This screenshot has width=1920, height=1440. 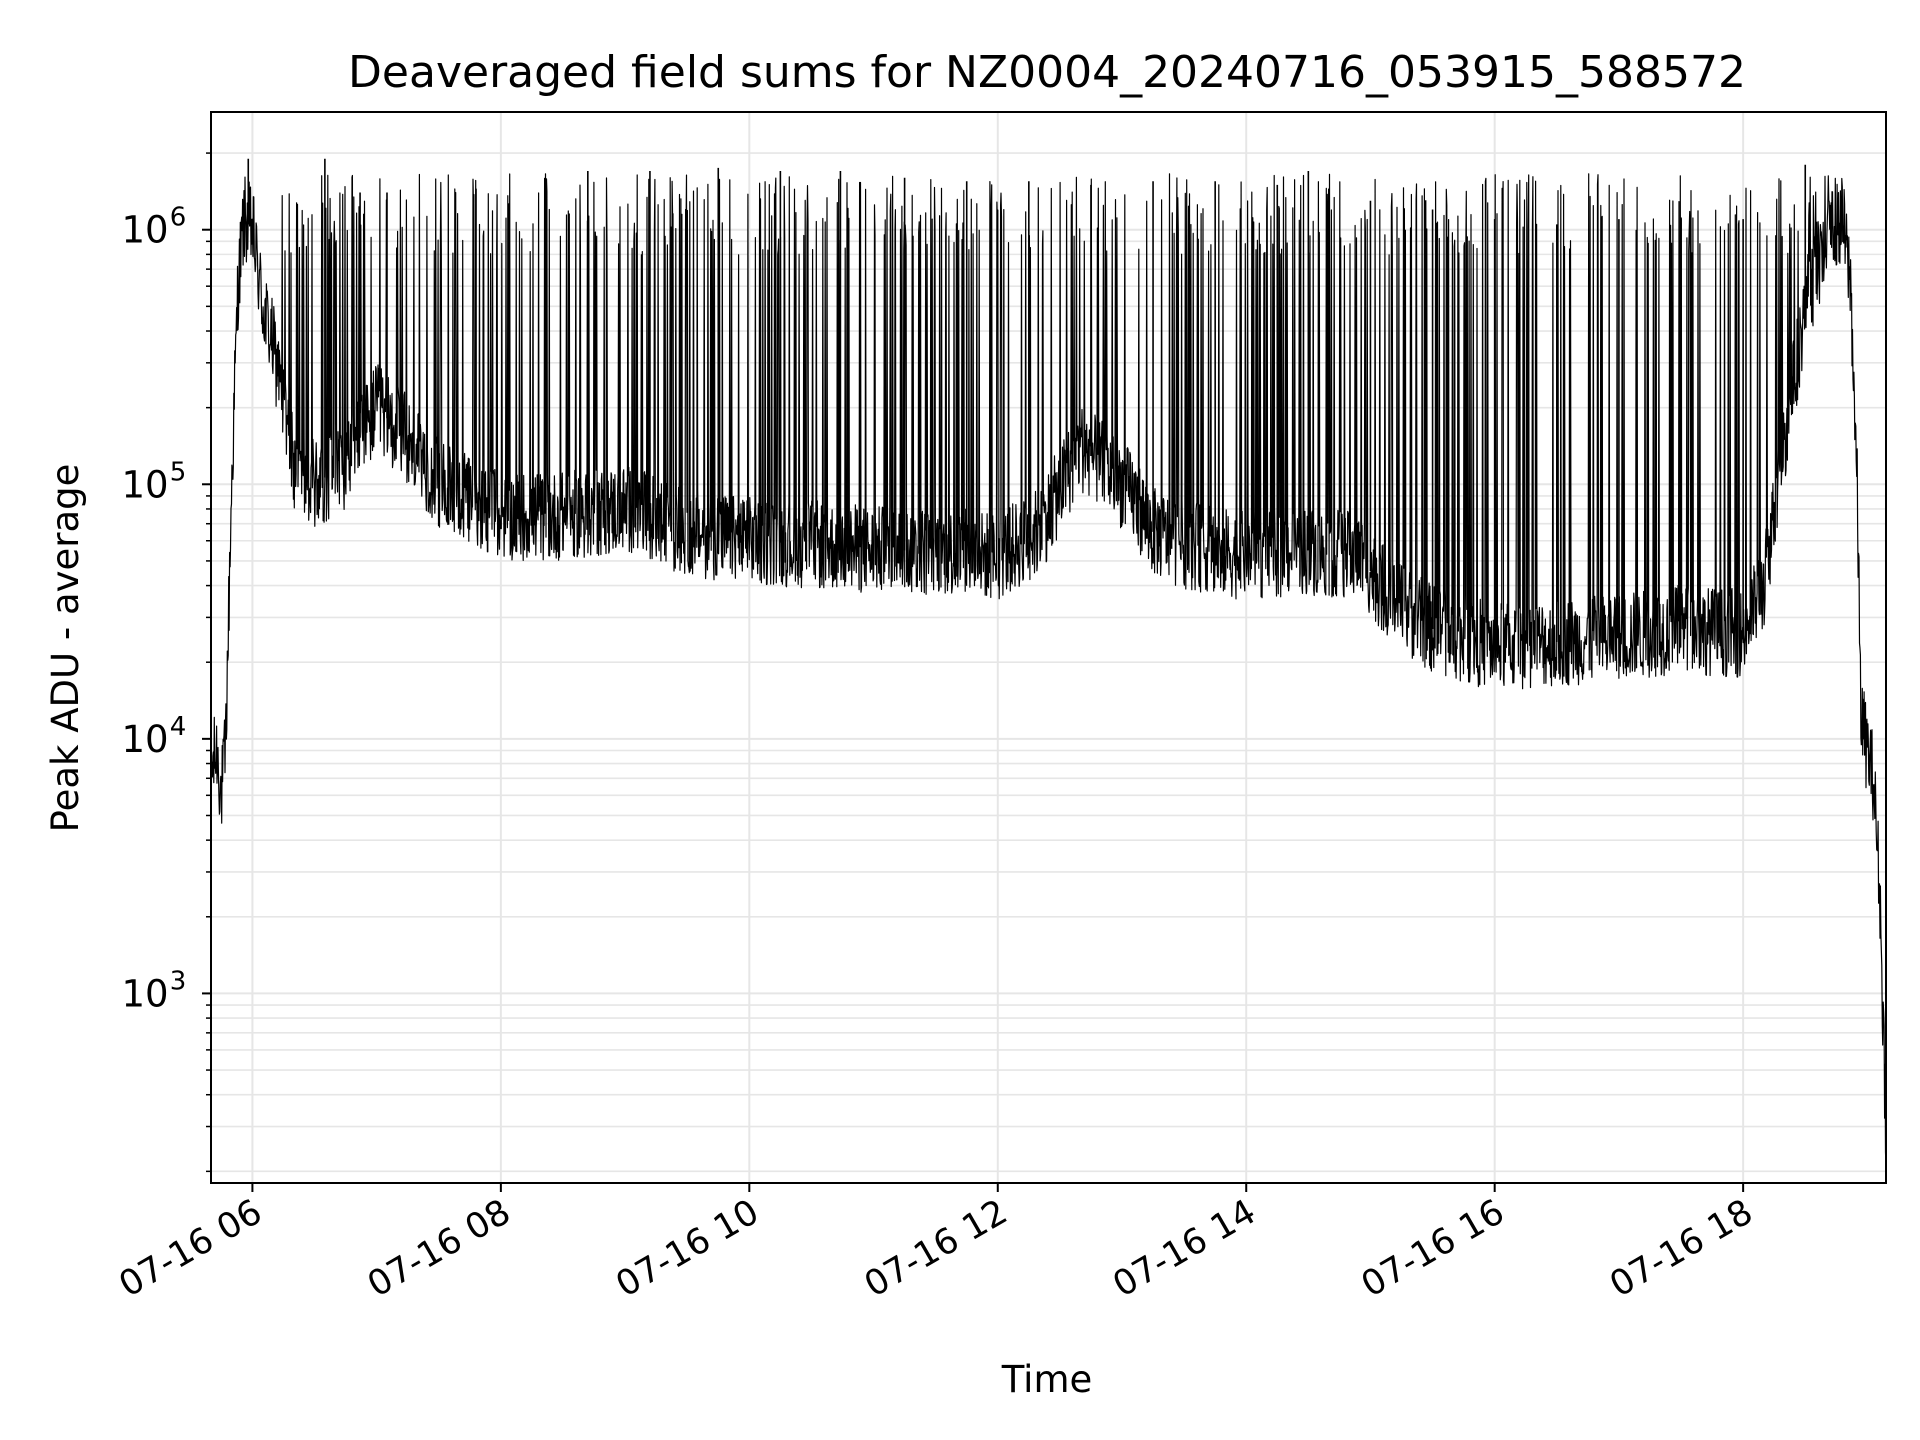 I want to click on y-tick-label: 10 6, so click(x=153, y=227).